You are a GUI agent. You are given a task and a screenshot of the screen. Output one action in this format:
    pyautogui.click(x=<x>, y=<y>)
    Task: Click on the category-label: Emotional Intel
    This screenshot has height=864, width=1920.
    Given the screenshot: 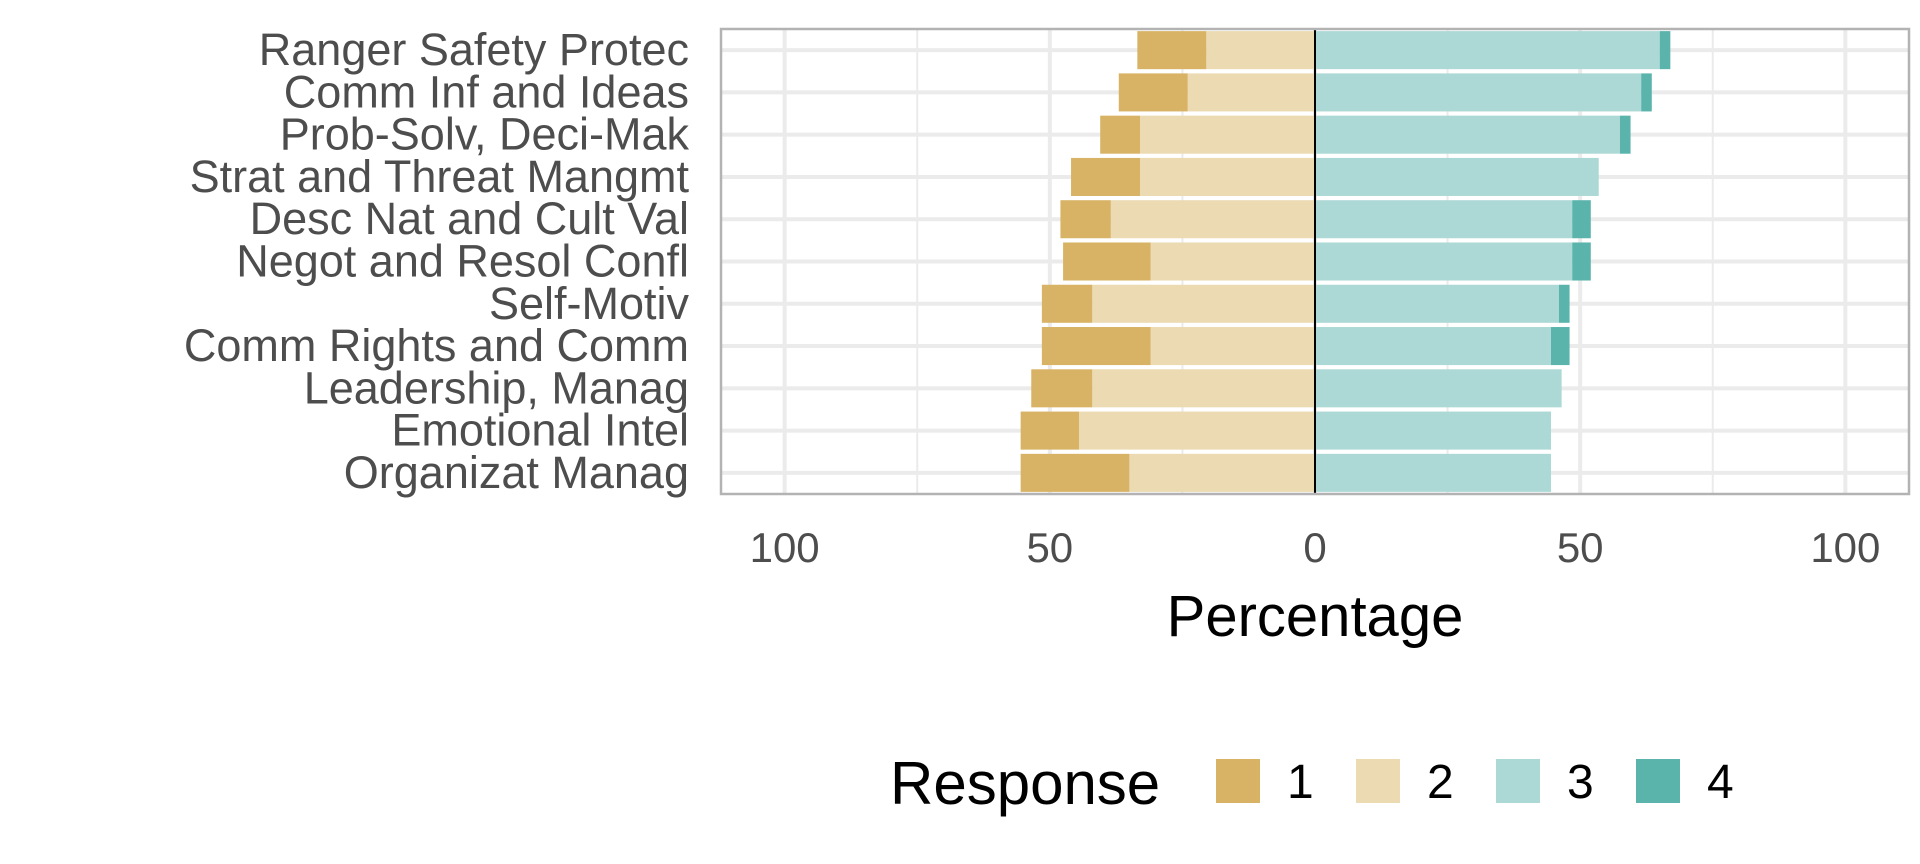 What is the action you would take?
    pyautogui.click(x=540, y=430)
    